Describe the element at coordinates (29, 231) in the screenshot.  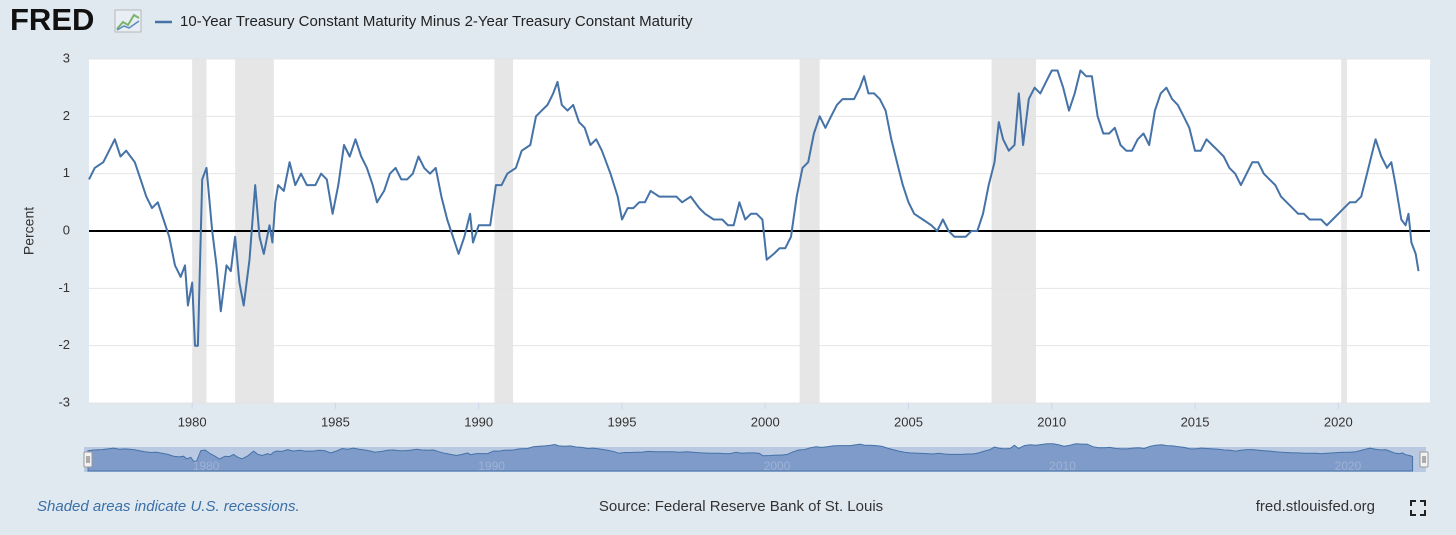
I see `y-axis-label: Percent` at that location.